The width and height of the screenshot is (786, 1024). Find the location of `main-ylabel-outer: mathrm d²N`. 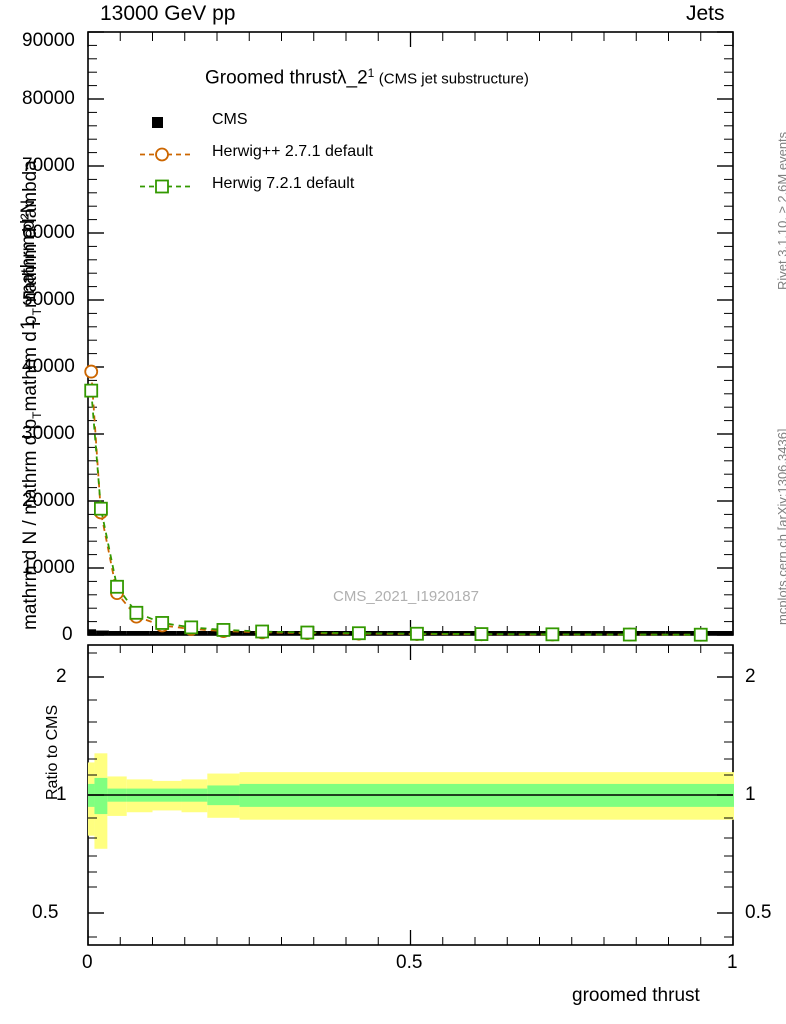

main-ylabel-outer: mathrm d²N is located at coordinates (28, 249).